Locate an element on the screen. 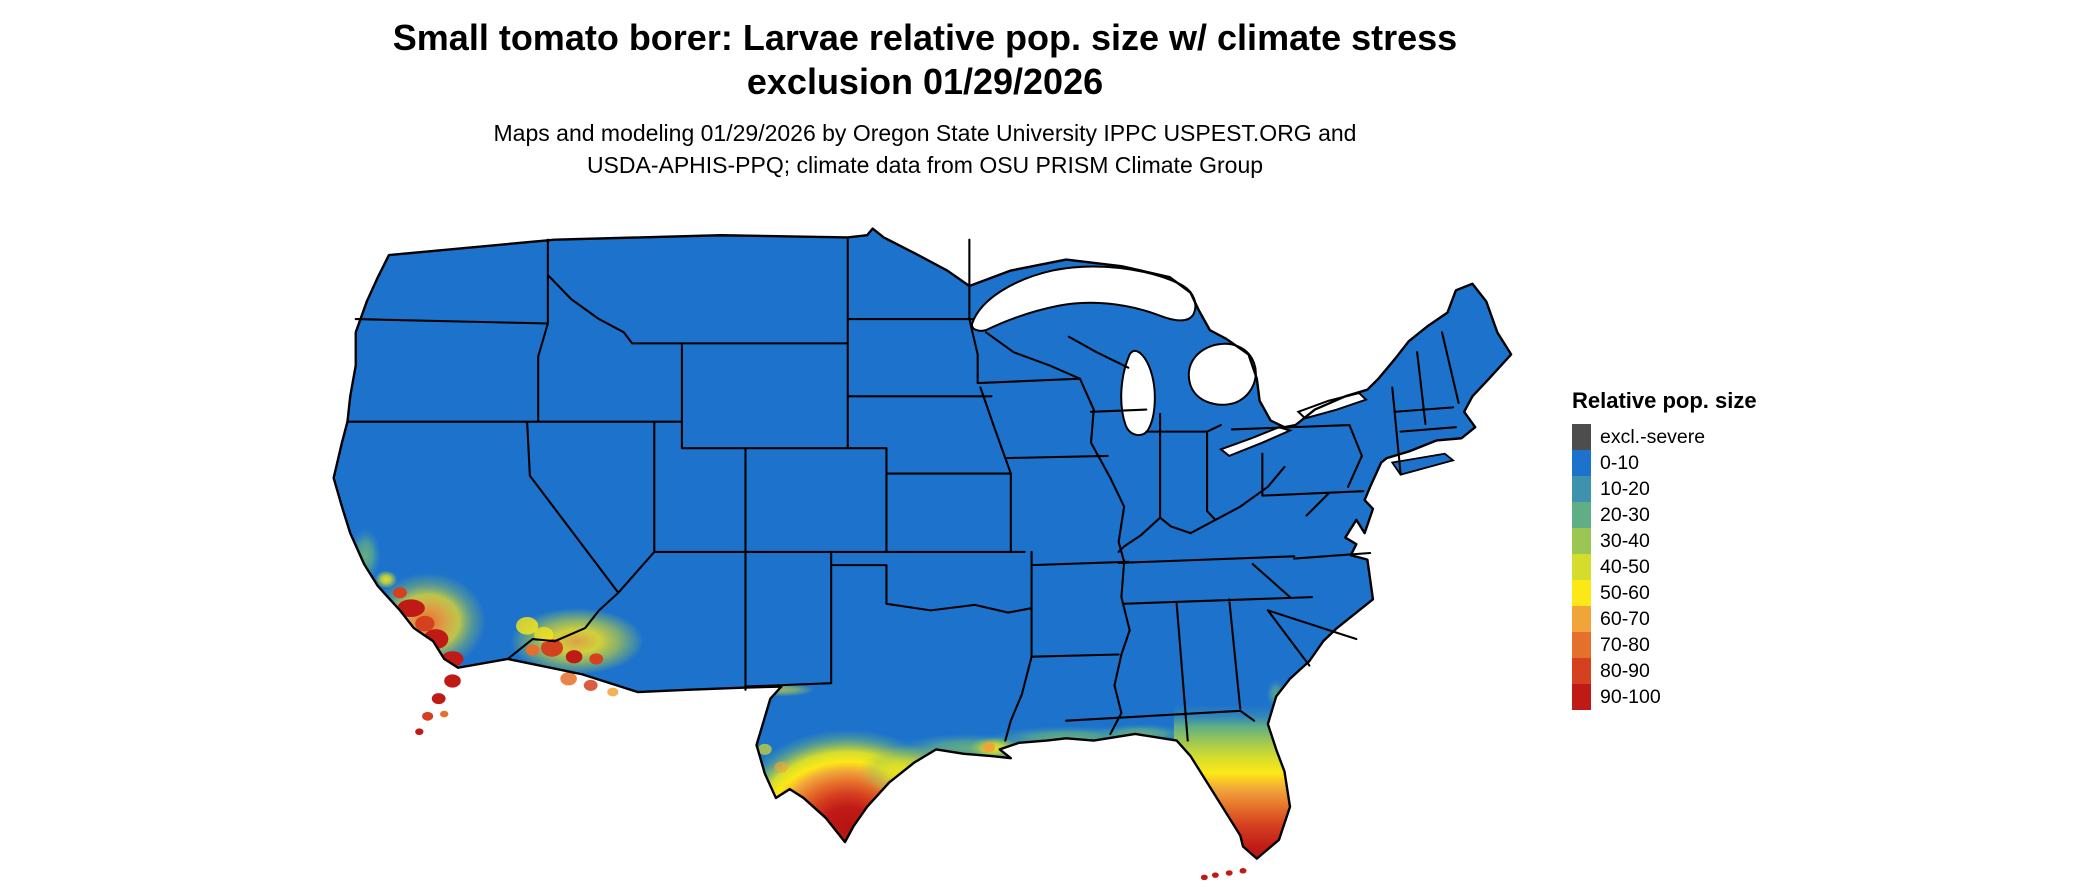  legend-label: 70-80 is located at coordinates (1625, 645).